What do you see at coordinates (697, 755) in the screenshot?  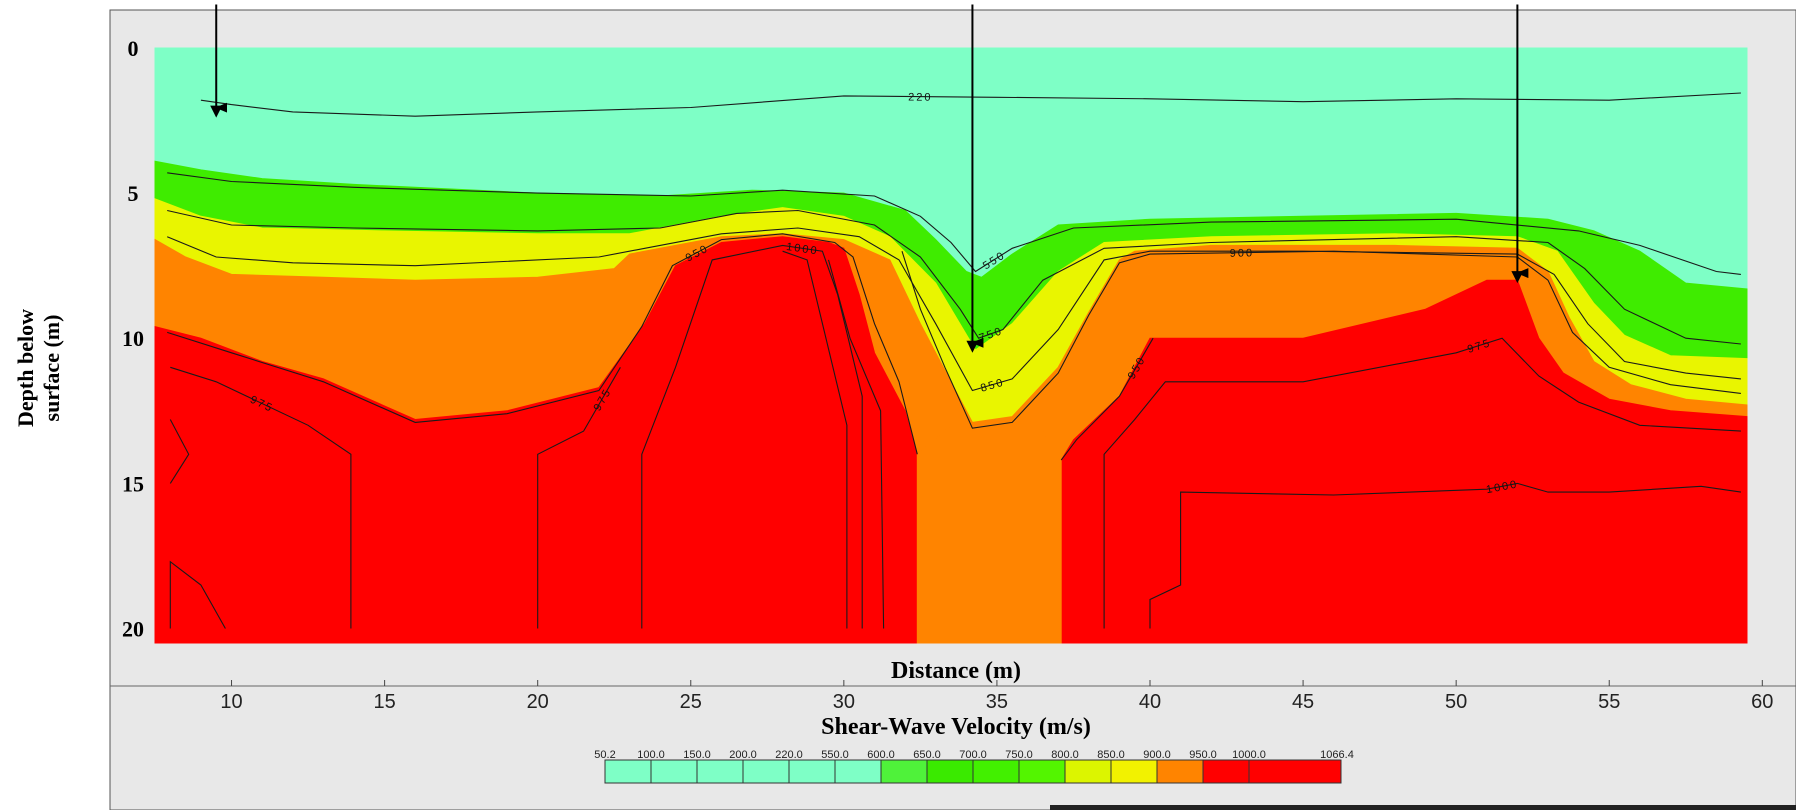 I see `colorbar-label: 150.0` at bounding box center [697, 755].